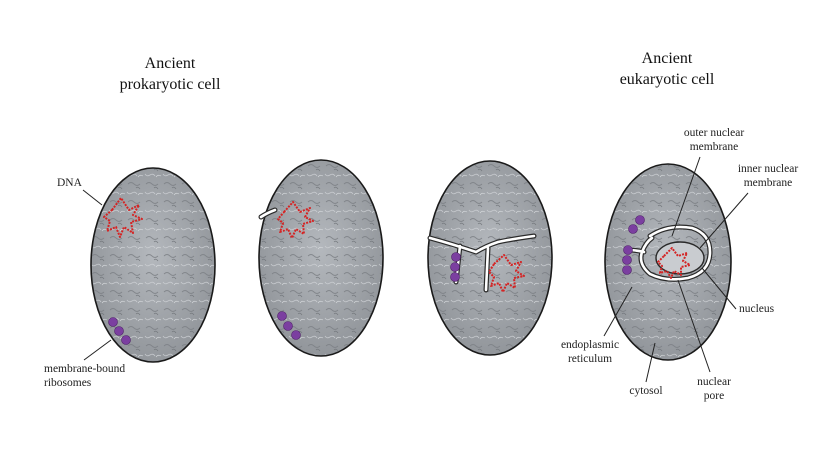  Describe the element at coordinates (714, 396) in the screenshot. I see `pore-label-line2: pore` at that location.